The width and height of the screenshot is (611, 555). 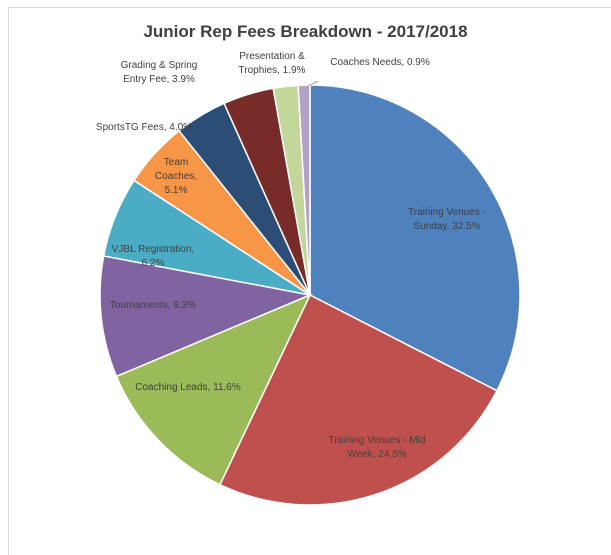 I want to click on slice-label: Presentation & Trophies, 1.9%, so click(x=272, y=63).